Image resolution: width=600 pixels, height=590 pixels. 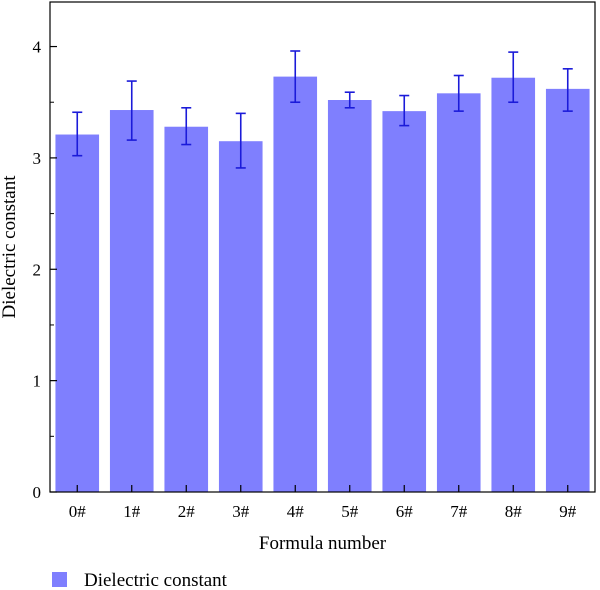 I want to click on legend: Dielectric constant, so click(x=140, y=580).